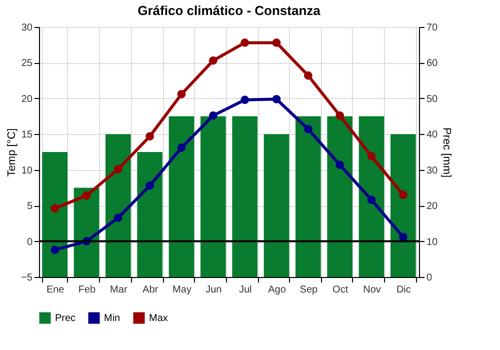 This screenshot has width=500, height=350. I want to click on legend-label: Prec, so click(65, 318).